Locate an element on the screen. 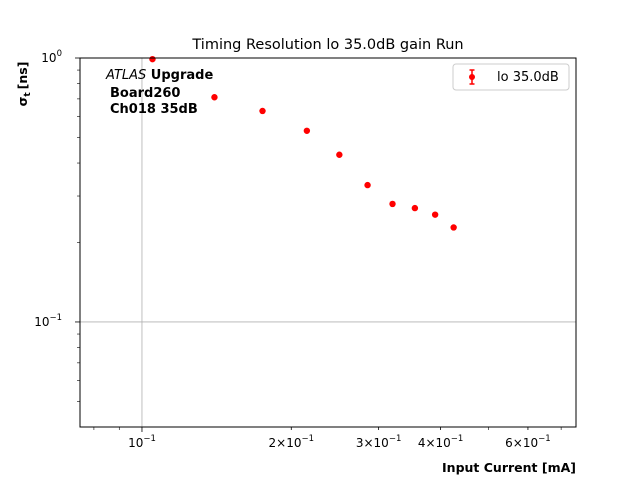 This screenshot has height=480, width=640. atlas-label: ATLAS is located at coordinates (125, 75).